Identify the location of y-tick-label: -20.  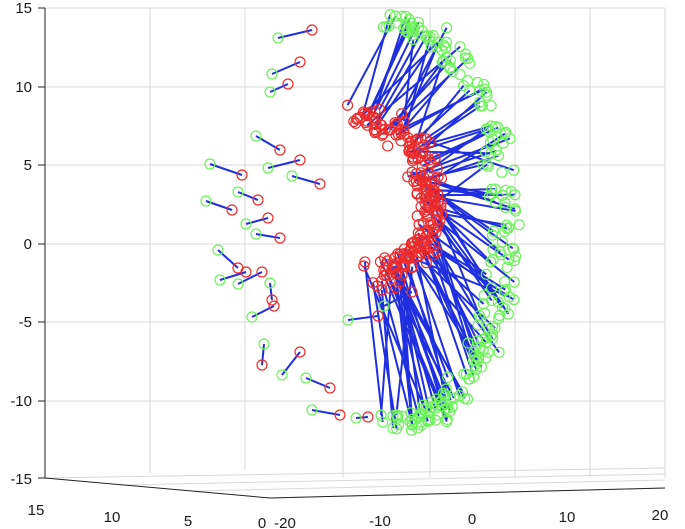
(285, 522).